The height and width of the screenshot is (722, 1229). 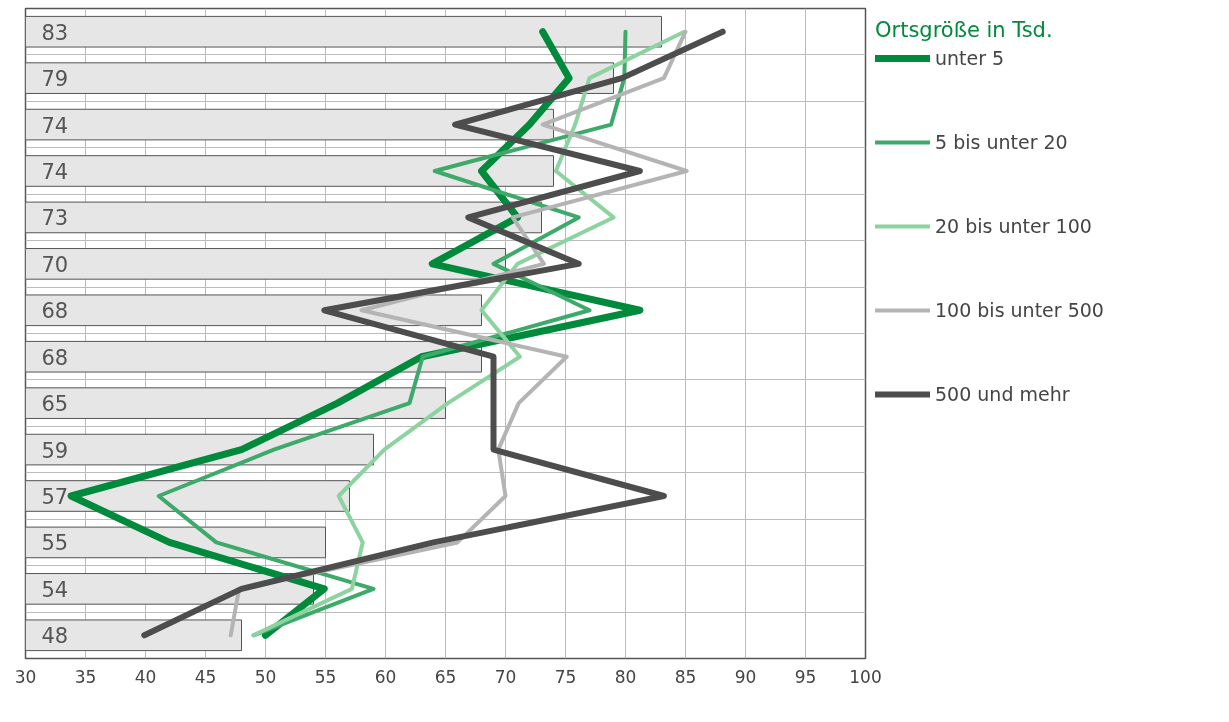 I want to click on data-label: 59, so click(x=55, y=450).